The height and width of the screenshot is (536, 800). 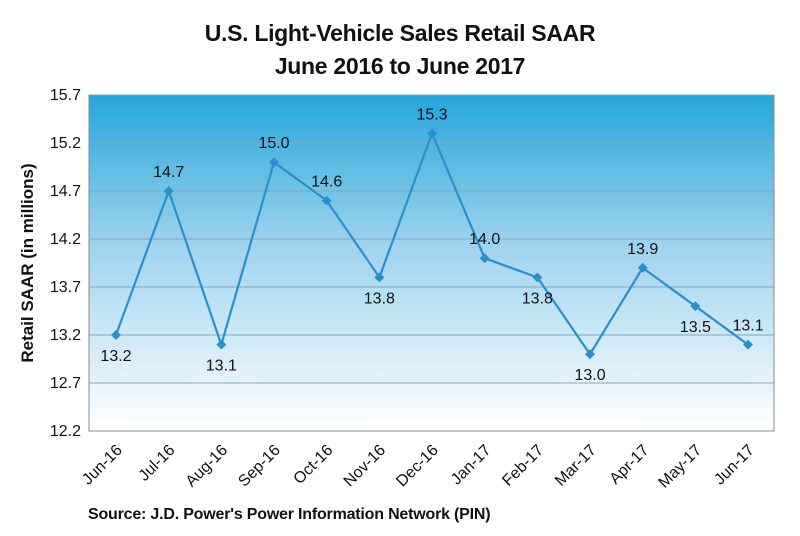 I want to click on y-tick-label: 14.2, so click(x=65, y=239).